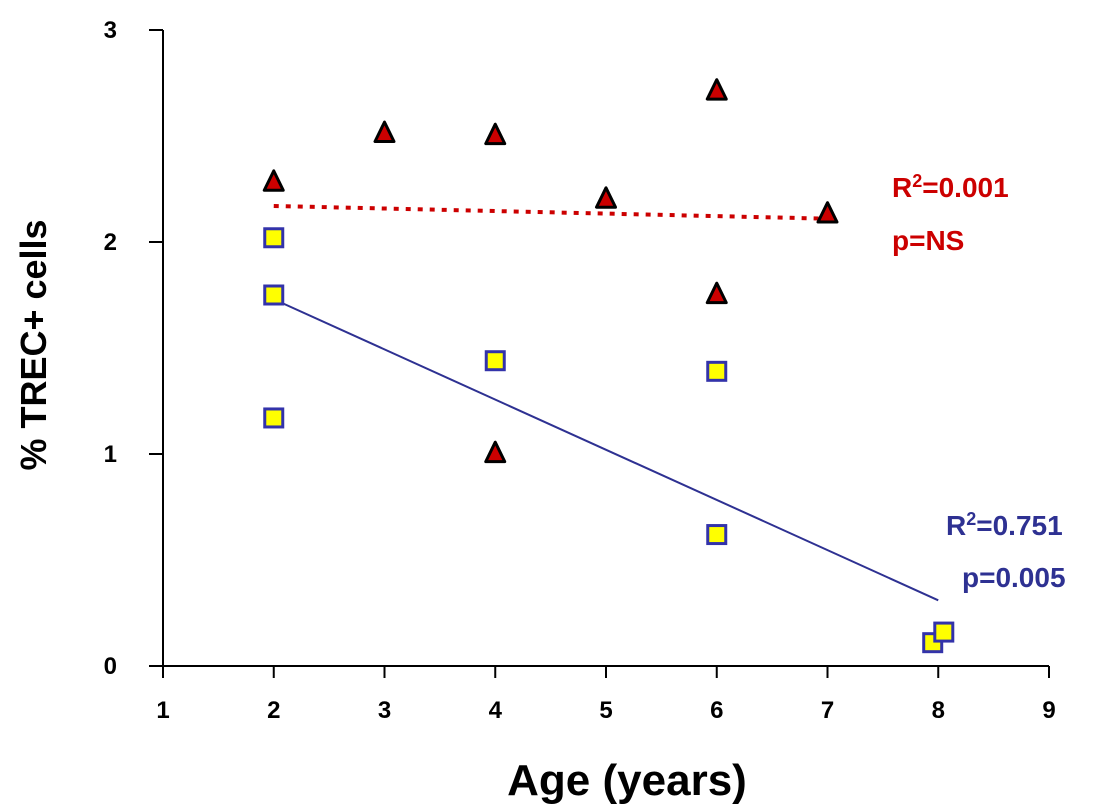  What do you see at coordinates (273, 710) in the screenshot?
I see `x-tick-label: 2` at bounding box center [273, 710].